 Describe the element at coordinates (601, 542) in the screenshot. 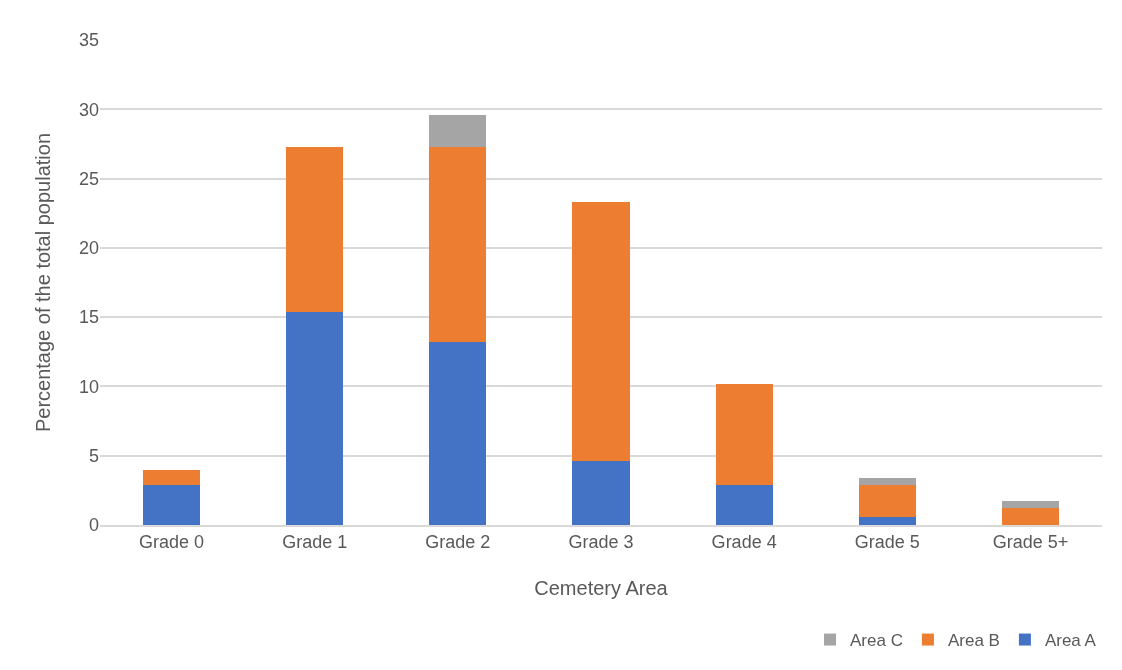

I see `x-tick-label: Grade 3` at that location.